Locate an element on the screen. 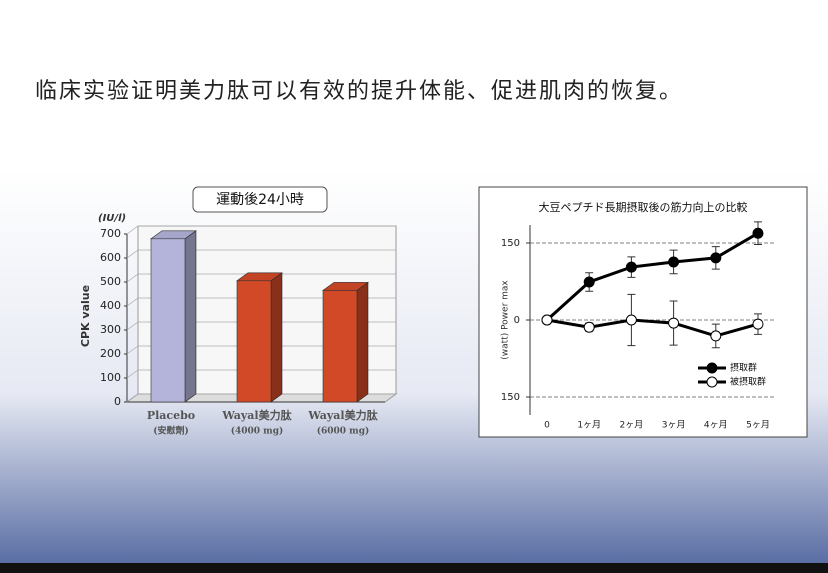 This screenshot has width=828, height=573. x-tick-label: 3ヶ月 is located at coordinates (674, 425).